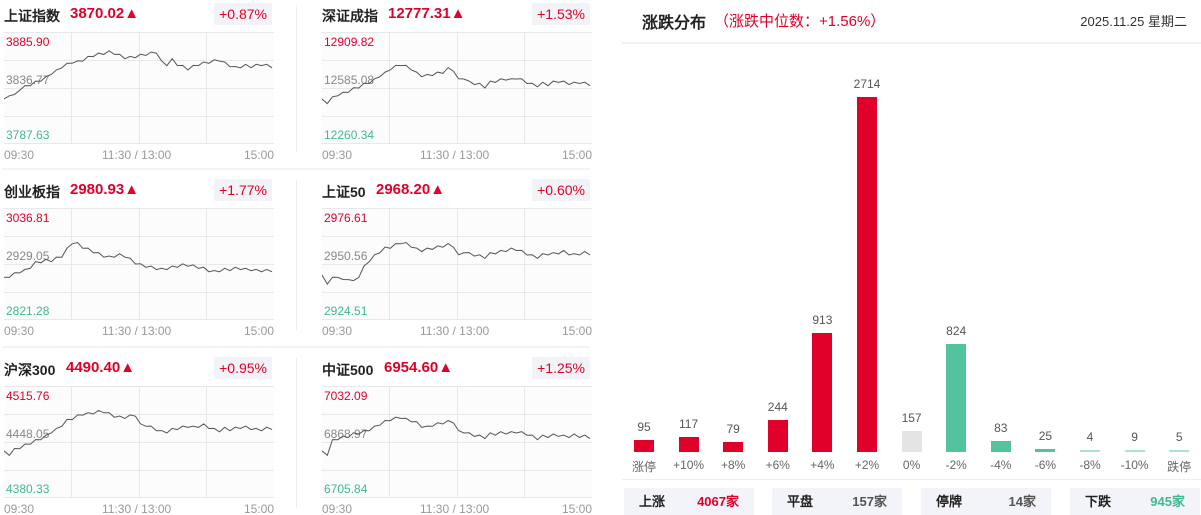 The width and height of the screenshot is (1201, 515). I want to click on change-pct-badge: +1.25%, so click(561, 368).